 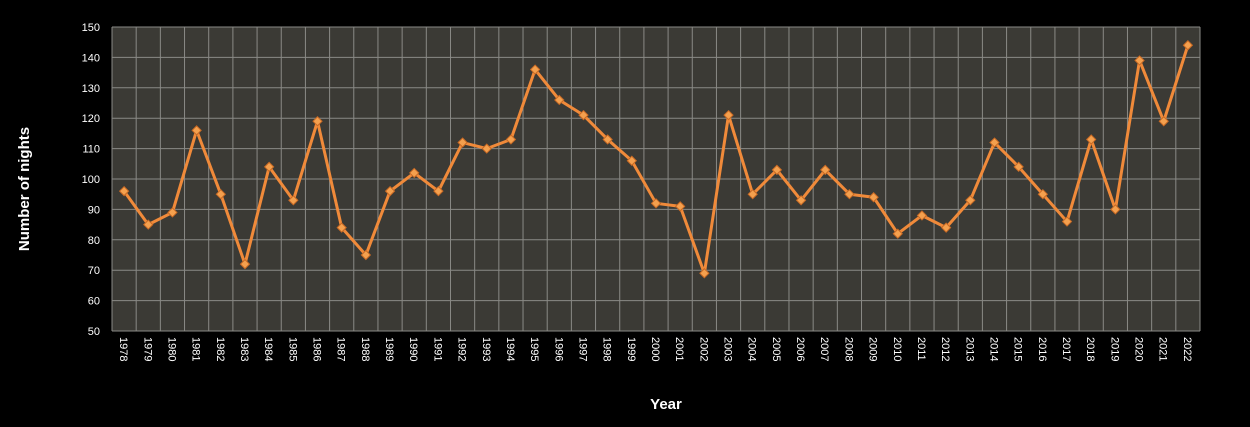 What do you see at coordinates (91, 58) in the screenshot?
I see `y-tick-label: 140` at bounding box center [91, 58].